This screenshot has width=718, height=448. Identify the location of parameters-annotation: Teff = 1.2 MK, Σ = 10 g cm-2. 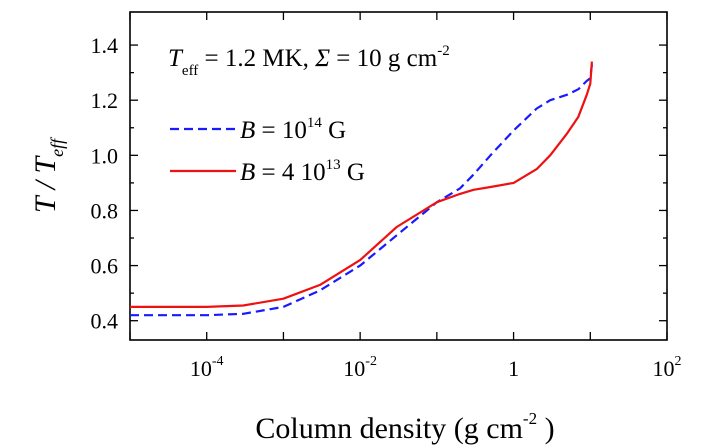
(309, 61).